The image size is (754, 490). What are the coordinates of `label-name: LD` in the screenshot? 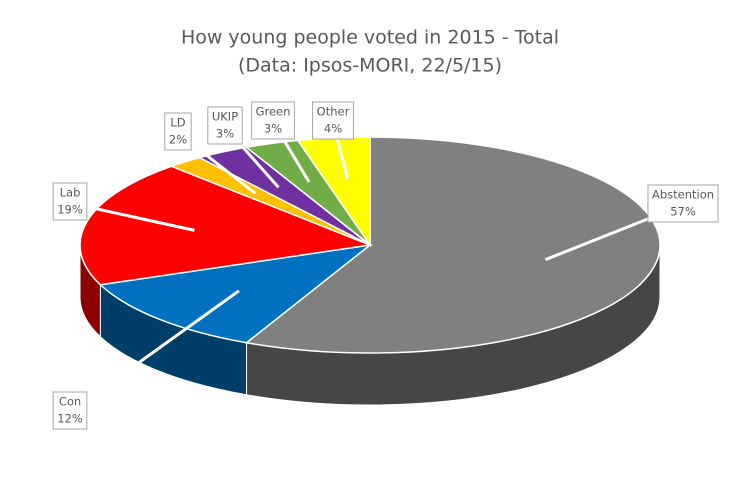 It's located at (177, 123).